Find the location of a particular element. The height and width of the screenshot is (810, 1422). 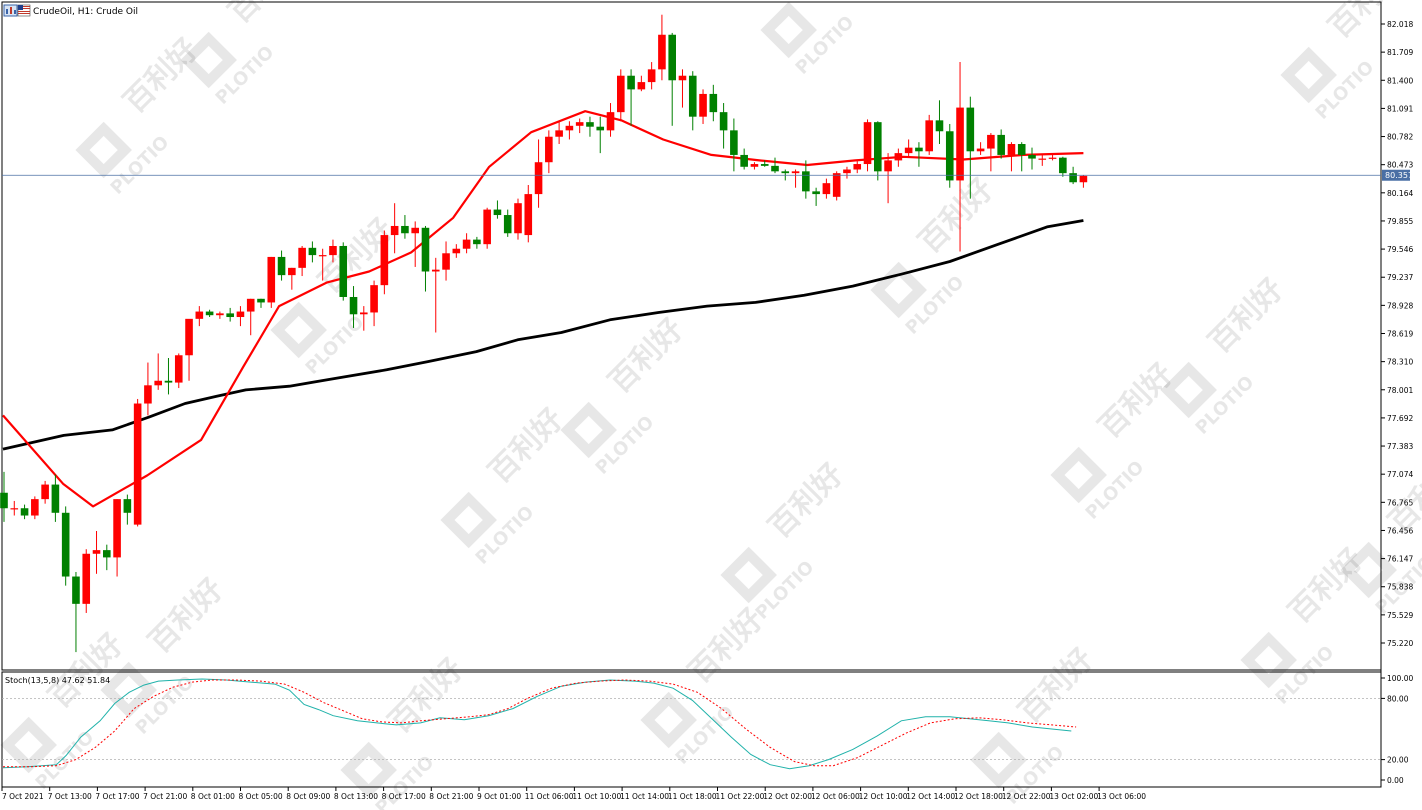

price-tick-label: 78.928 is located at coordinates (1400, 305).